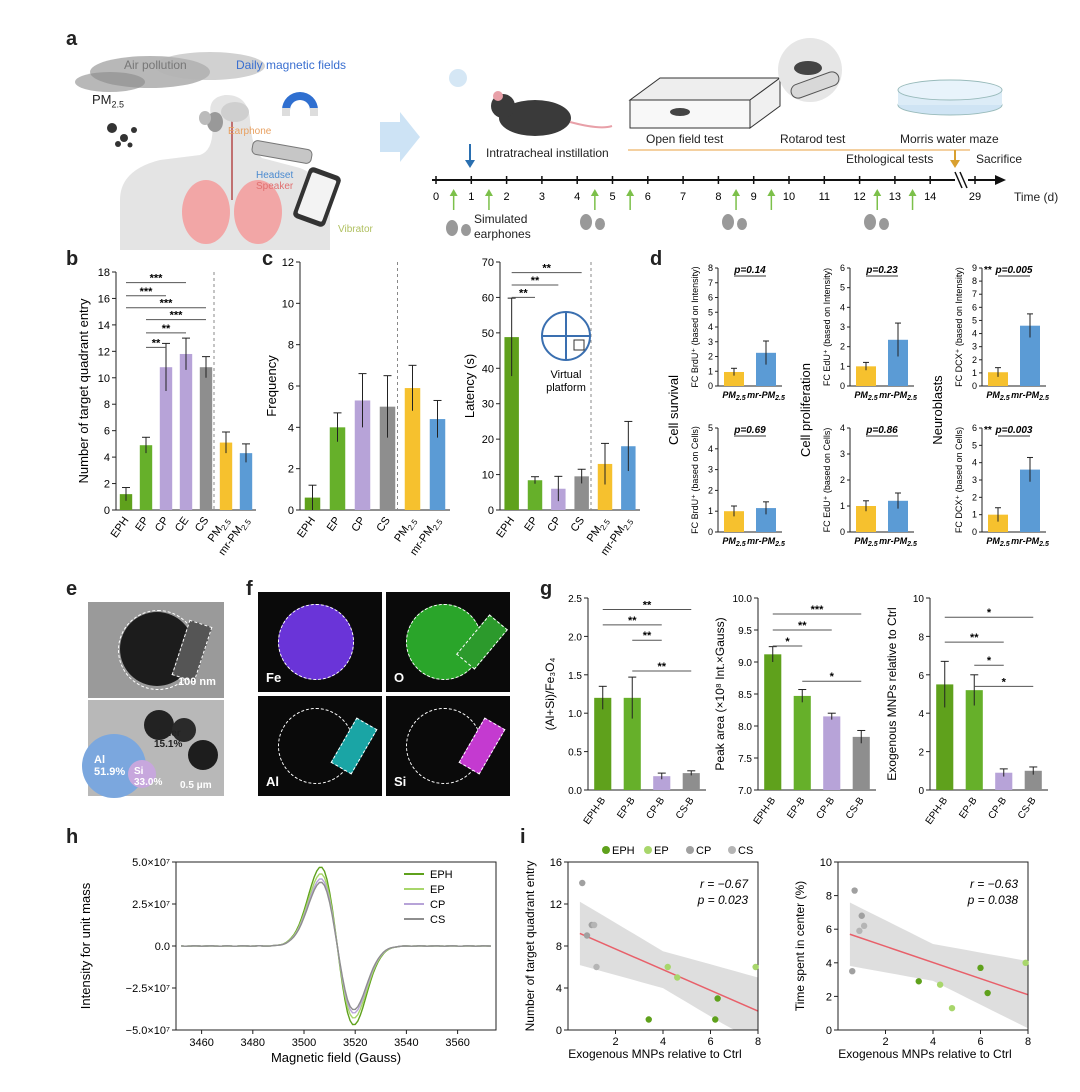  Describe the element at coordinates (949, 139) in the screenshot. I see `morris-label: Morris water maze` at that location.